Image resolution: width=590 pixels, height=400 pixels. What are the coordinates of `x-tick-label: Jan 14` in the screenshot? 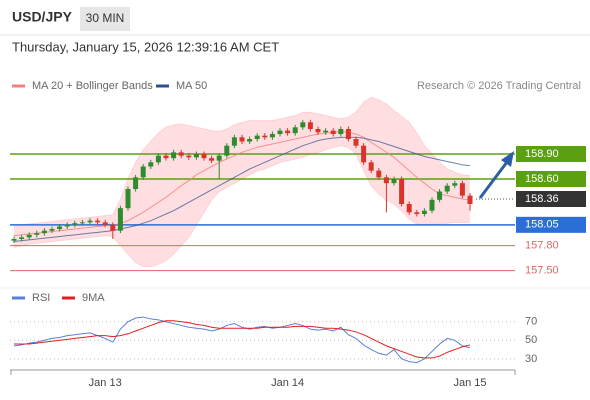 It's located at (287, 383).